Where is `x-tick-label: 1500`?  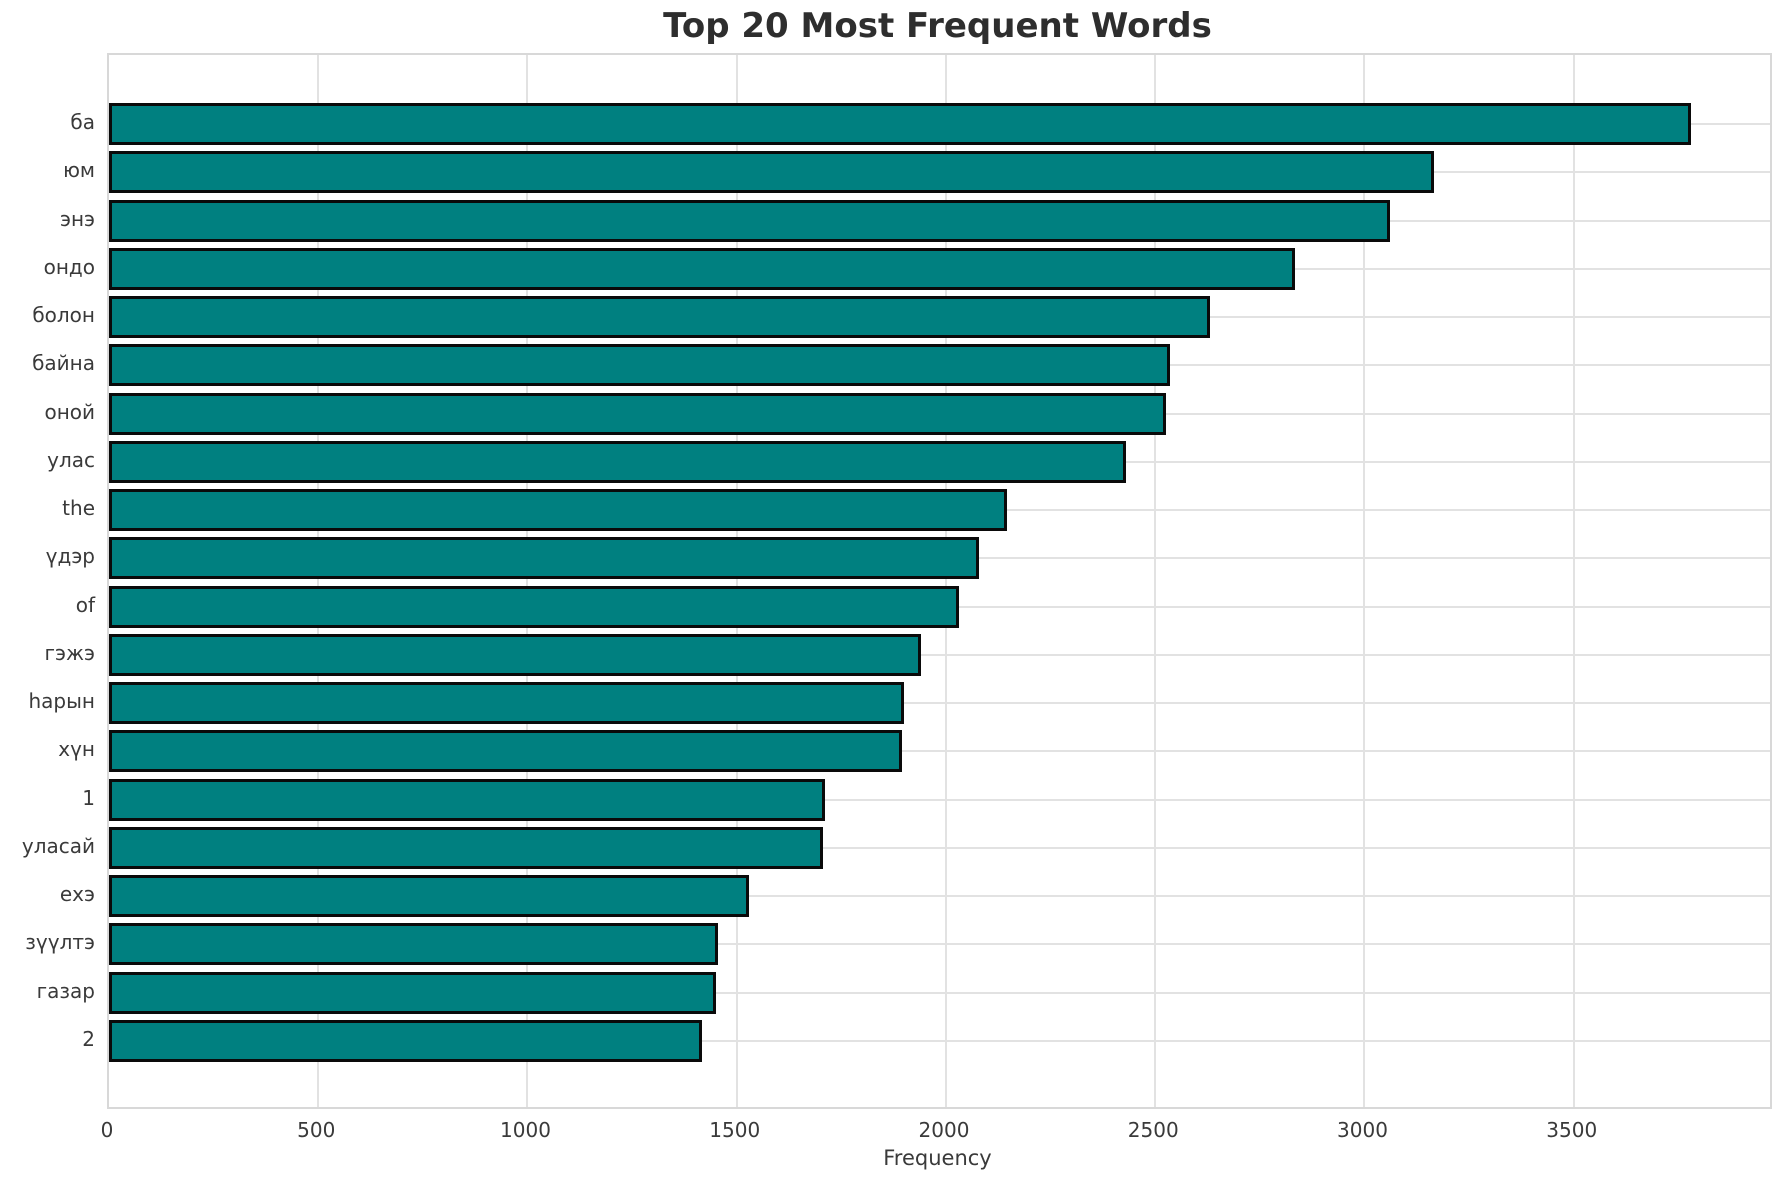
x-tick-label: 1500 is located at coordinates (735, 1130).